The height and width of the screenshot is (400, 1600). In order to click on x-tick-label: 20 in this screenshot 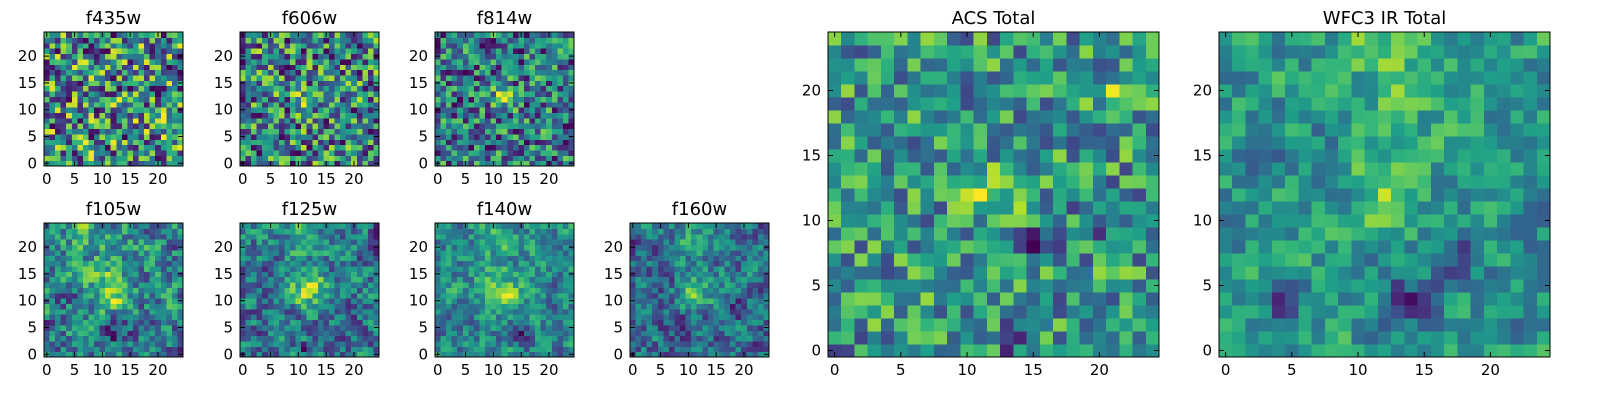, I will do `click(353, 179)`.